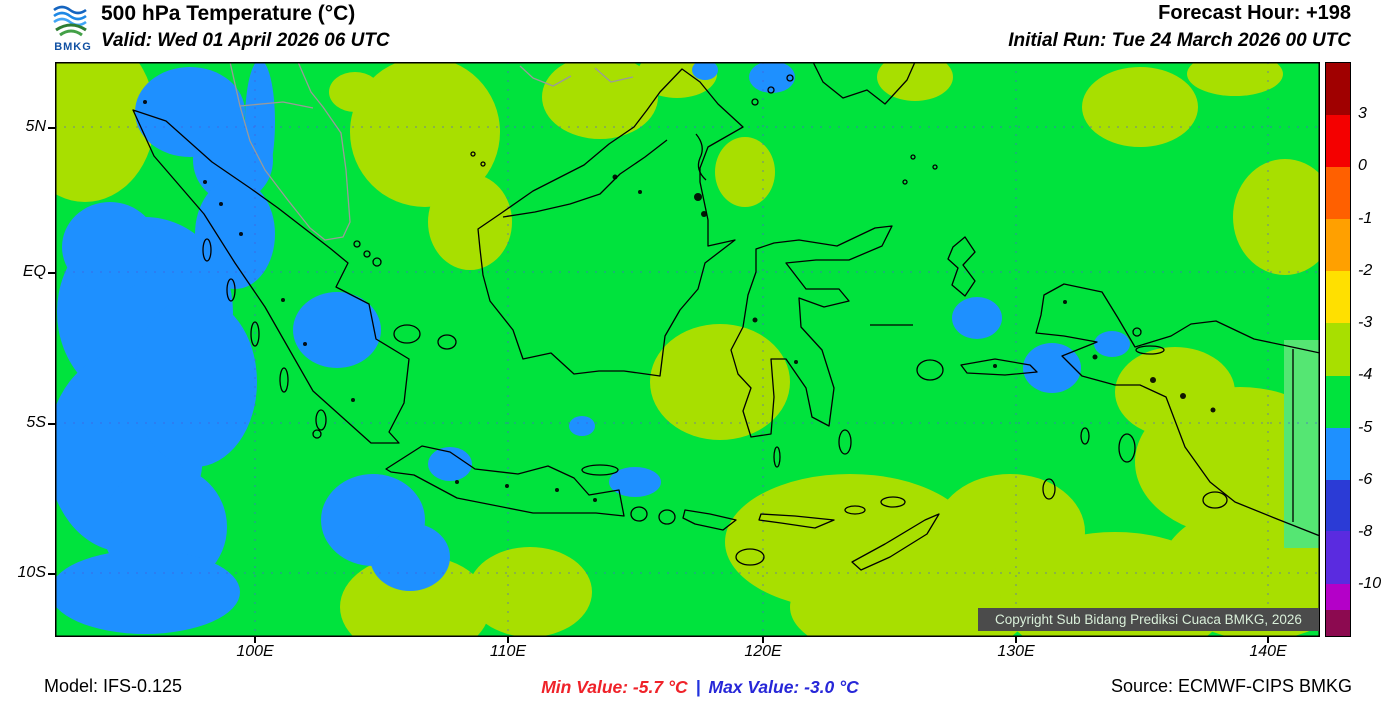 This screenshot has height=709, width=1400. I want to click on colorbar-tick-label: -8, so click(1365, 531).